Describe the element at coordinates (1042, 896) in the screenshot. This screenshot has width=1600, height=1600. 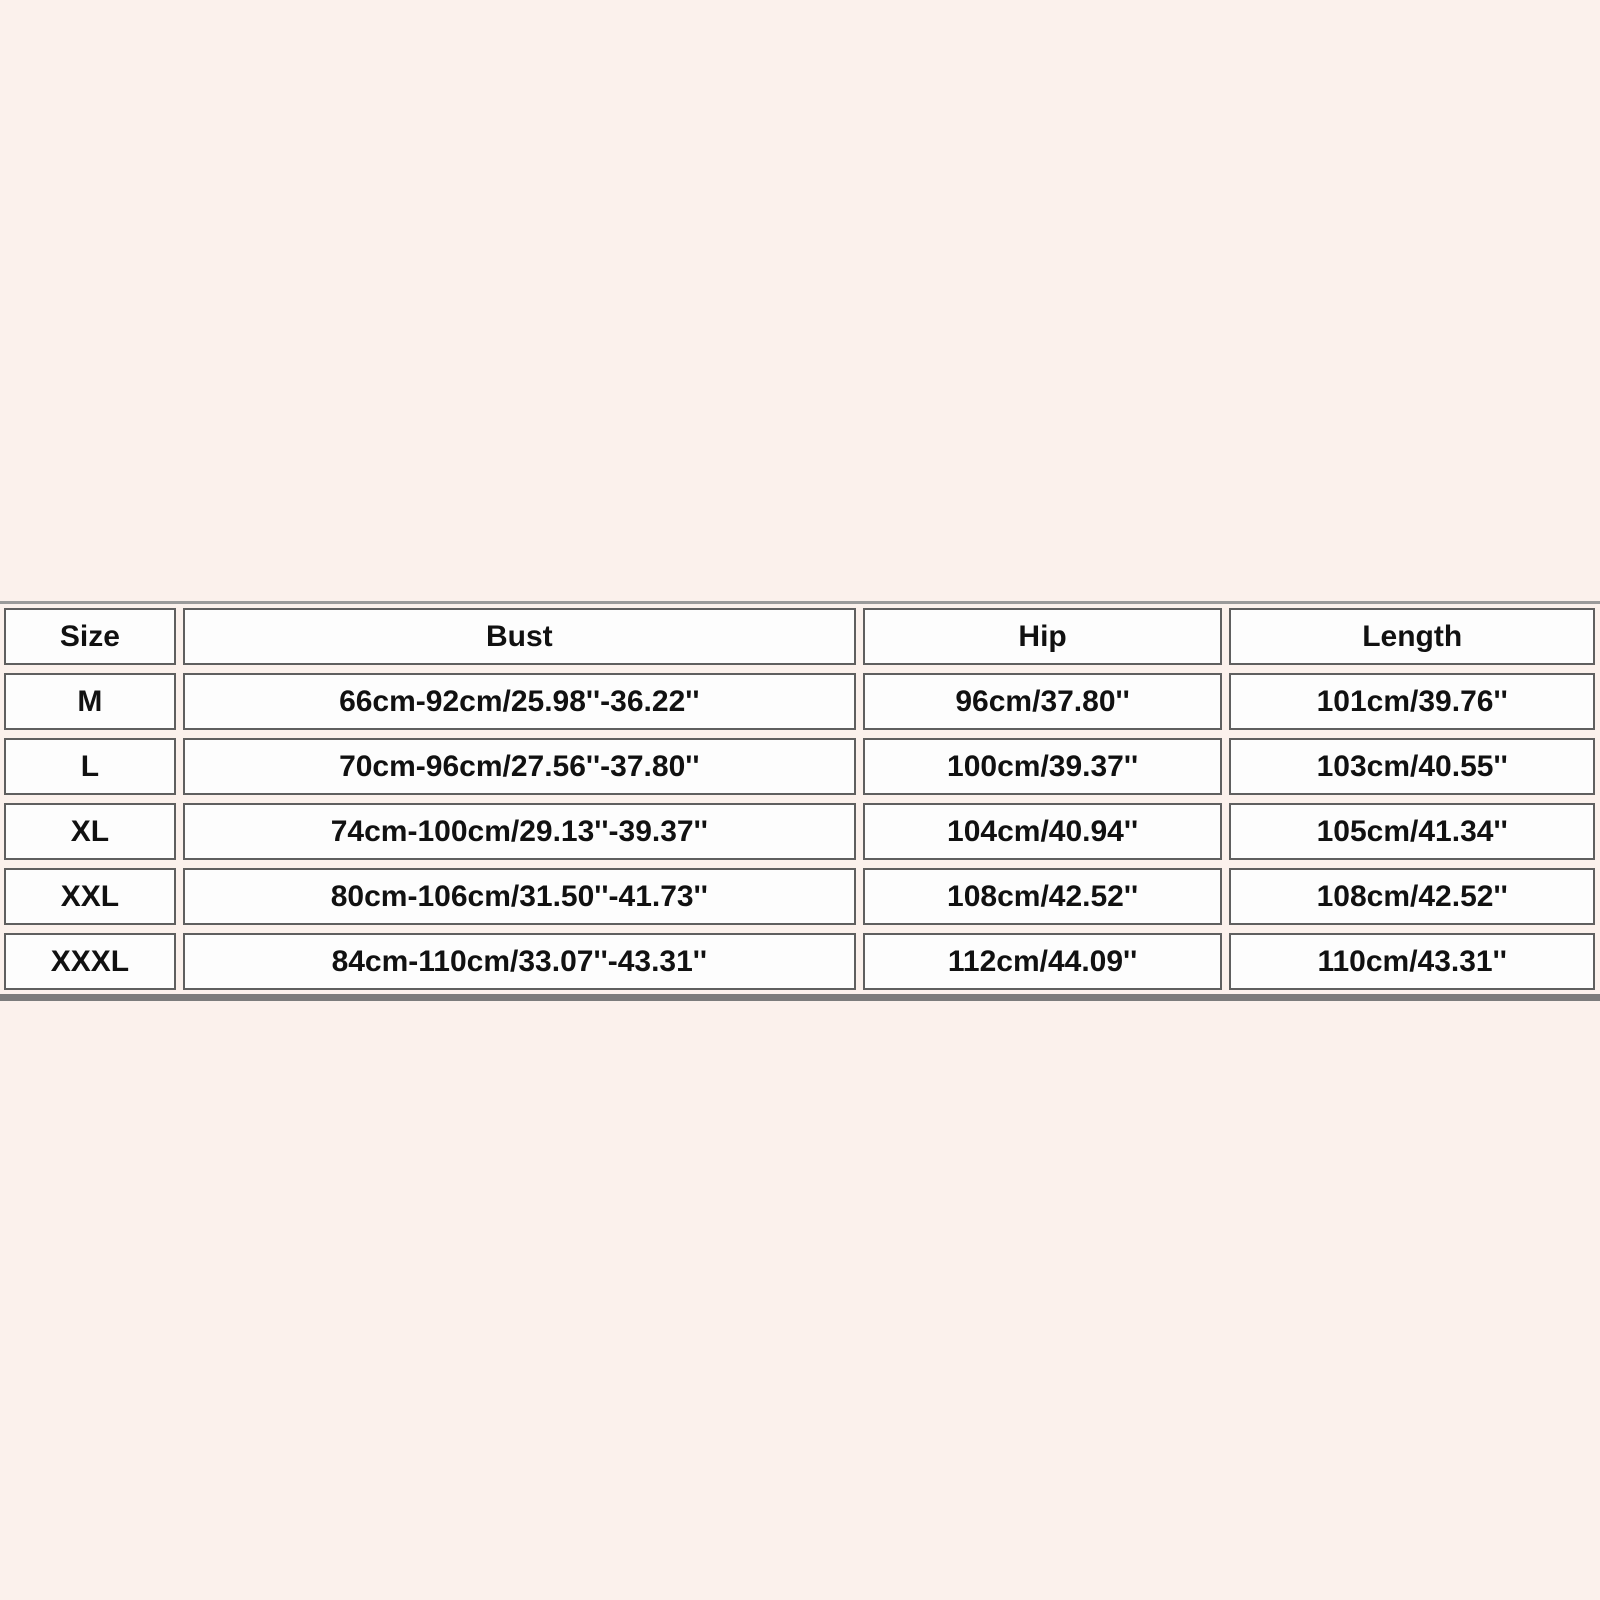
I see `hip-cell: 108cm/42.52''` at that location.